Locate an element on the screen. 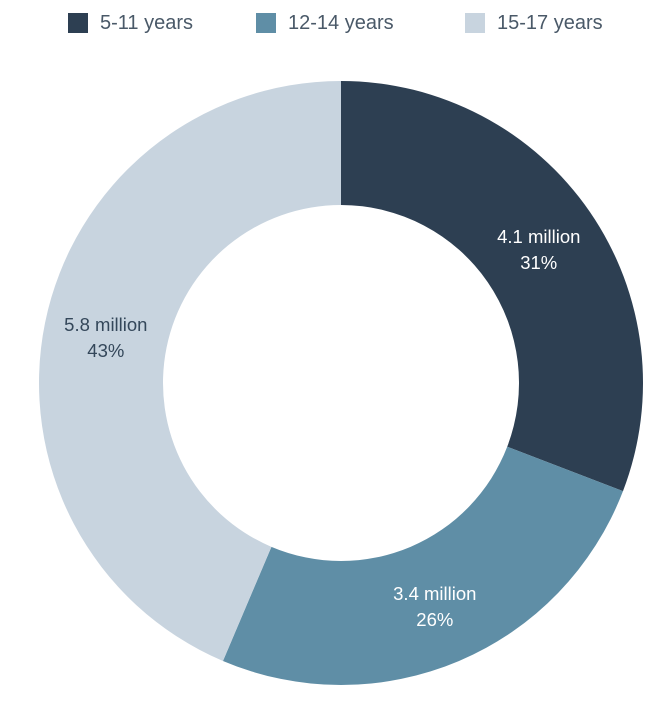  slice-value-label-12-14-years: 3.4 million is located at coordinates (434, 593).